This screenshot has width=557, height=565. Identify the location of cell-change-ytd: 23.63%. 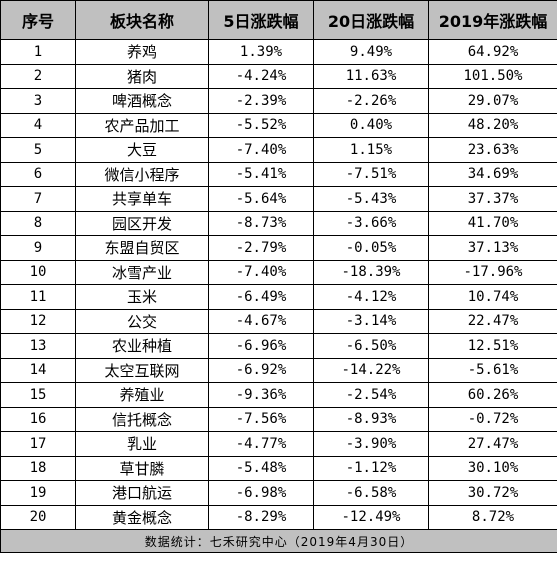
(492, 150).